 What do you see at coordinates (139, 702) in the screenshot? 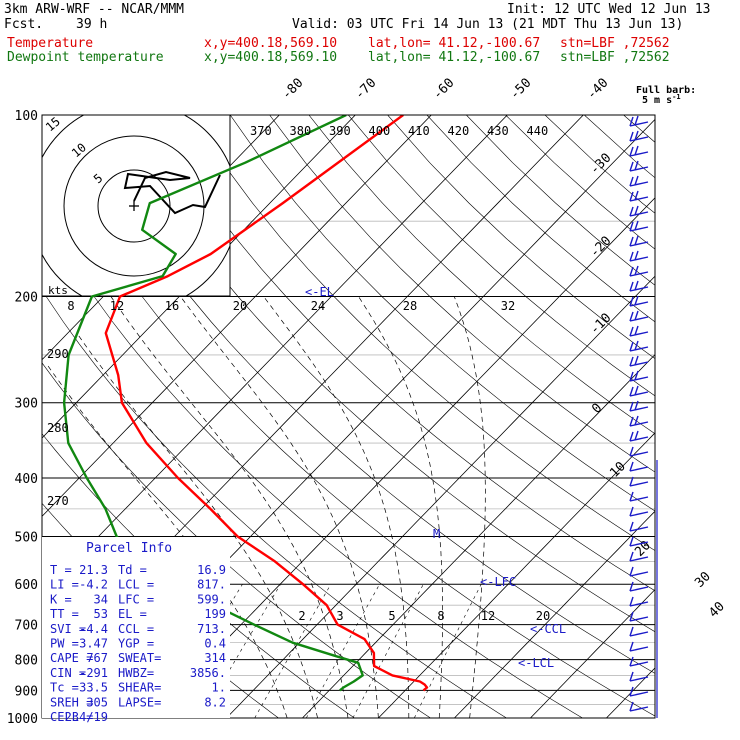
I see `parcel-cell: LAPSE=` at bounding box center [139, 702].